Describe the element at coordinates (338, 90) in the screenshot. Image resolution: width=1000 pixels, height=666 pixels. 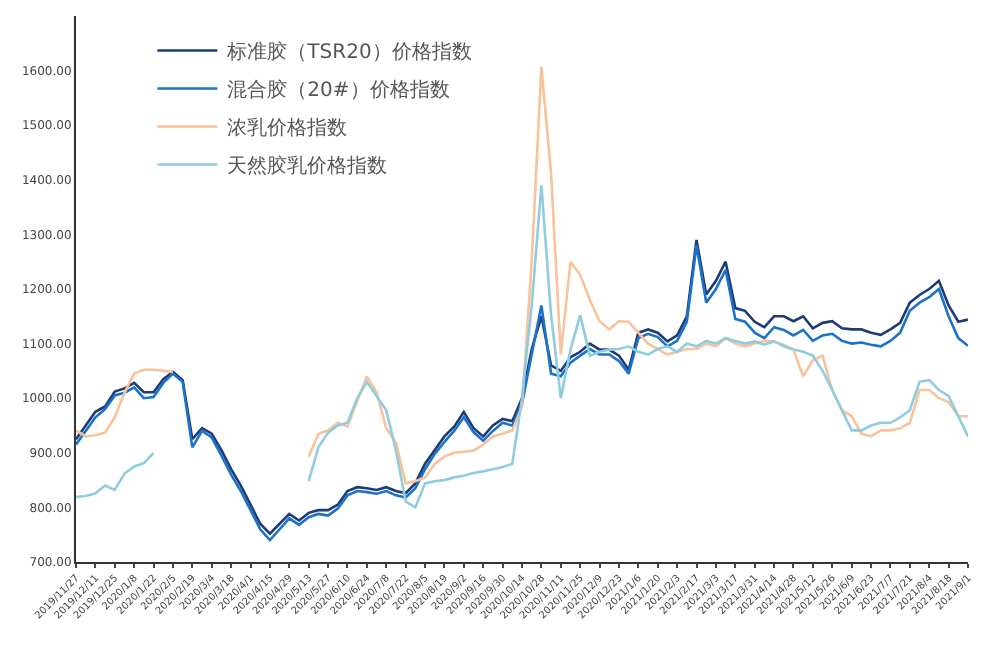
I see `legend-label: 混合胶（20#）价格指数` at that location.